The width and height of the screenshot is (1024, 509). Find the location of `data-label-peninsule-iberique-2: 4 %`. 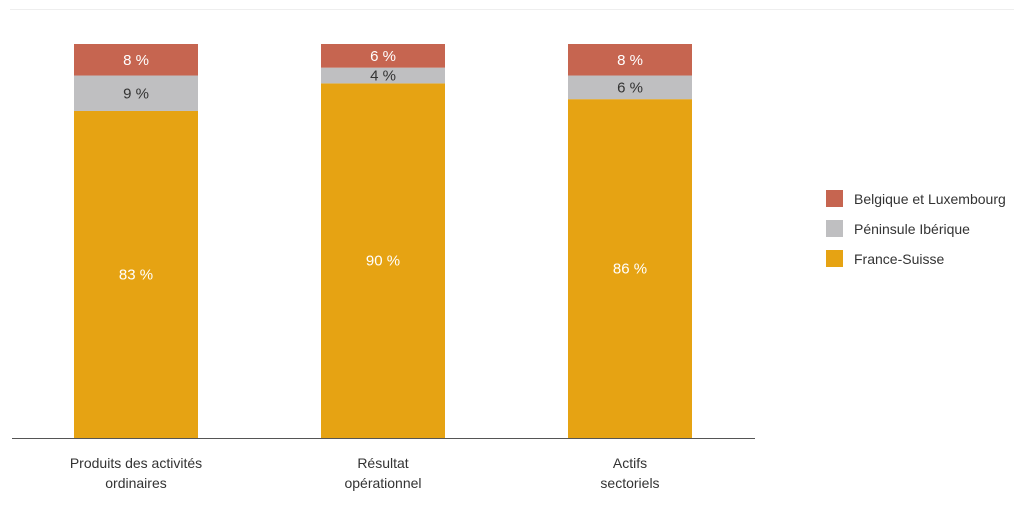

data-label-peninsule-iberique-2: 4 % is located at coordinates (383, 76).